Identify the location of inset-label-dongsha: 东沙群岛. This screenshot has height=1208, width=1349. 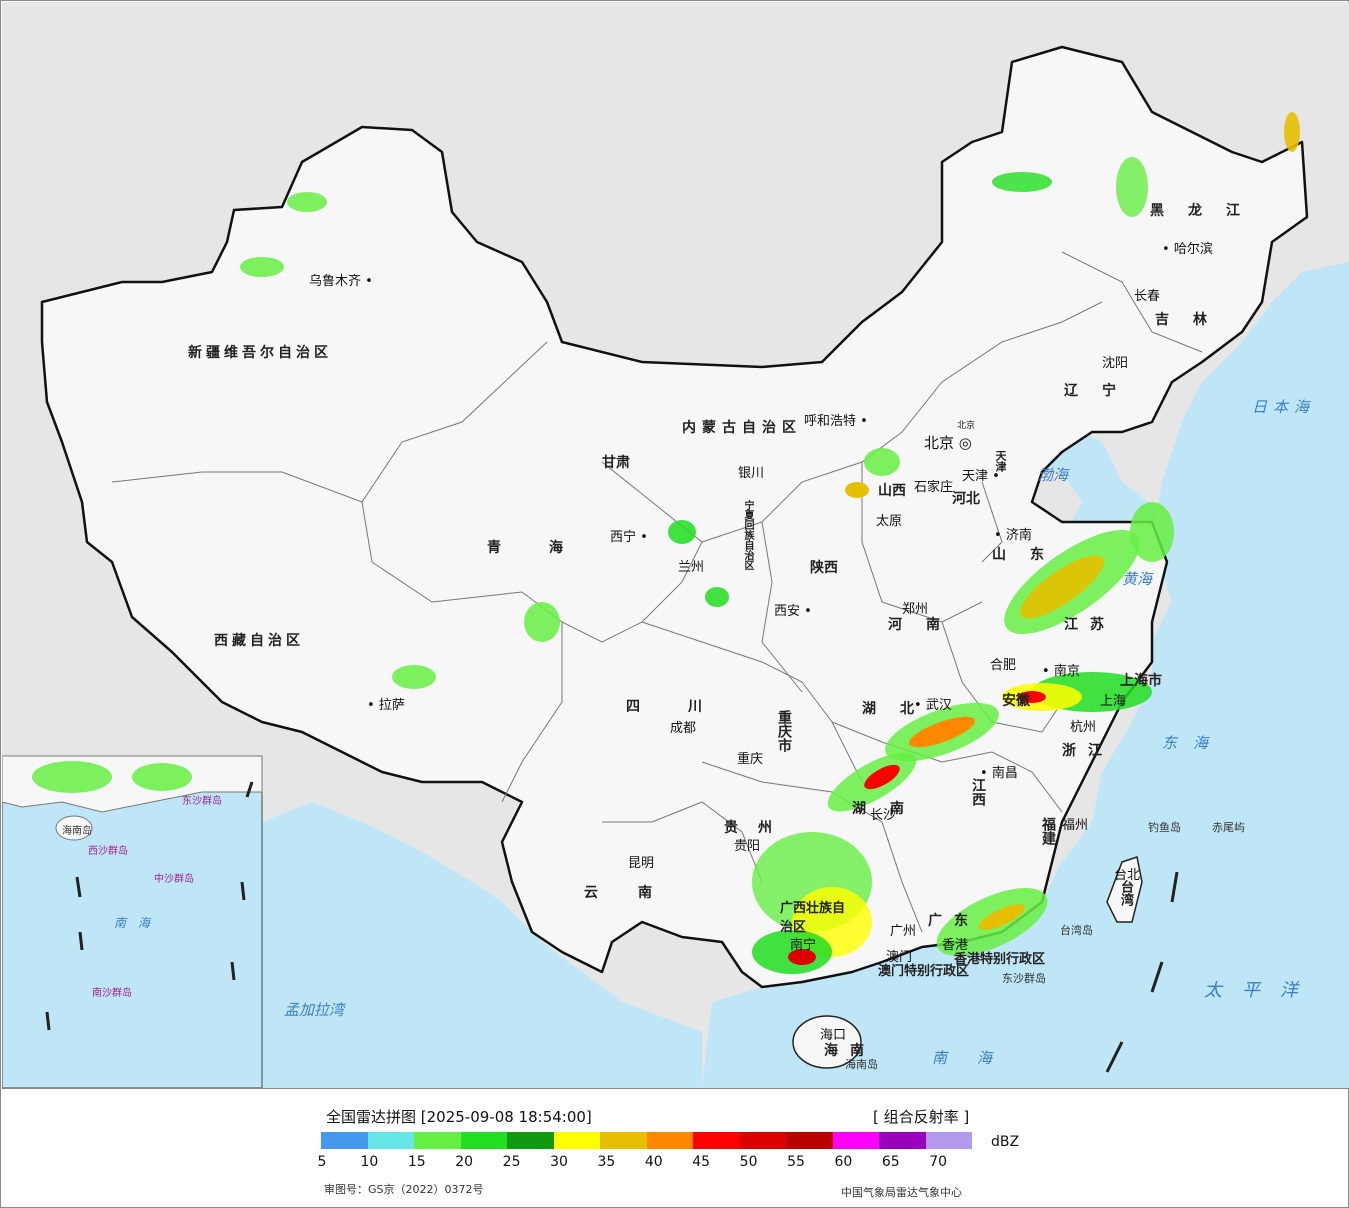
(202, 801).